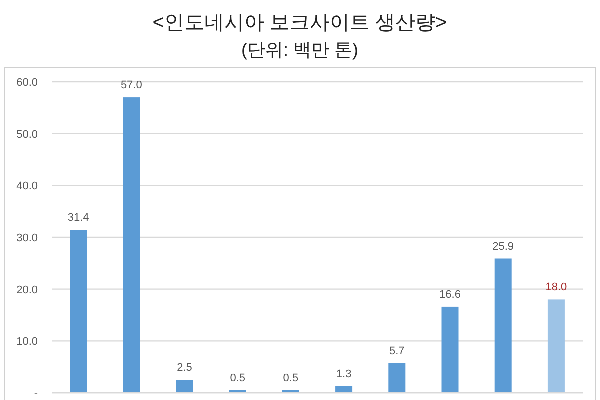  I want to click on subtitle: (단위: 백만 톤), so click(300, 50).